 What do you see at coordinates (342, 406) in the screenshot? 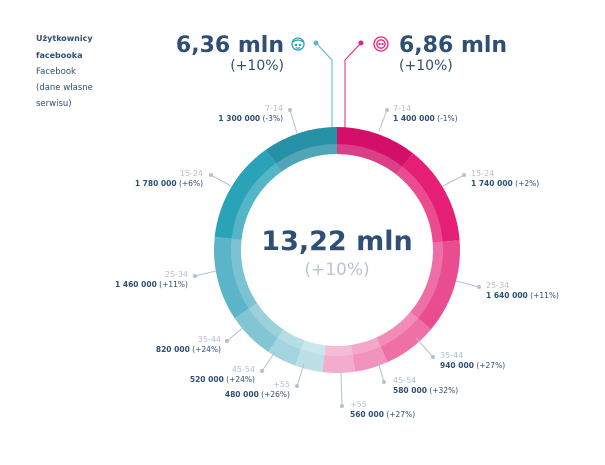
I see `leader-dot-women-55plus55` at bounding box center [342, 406].